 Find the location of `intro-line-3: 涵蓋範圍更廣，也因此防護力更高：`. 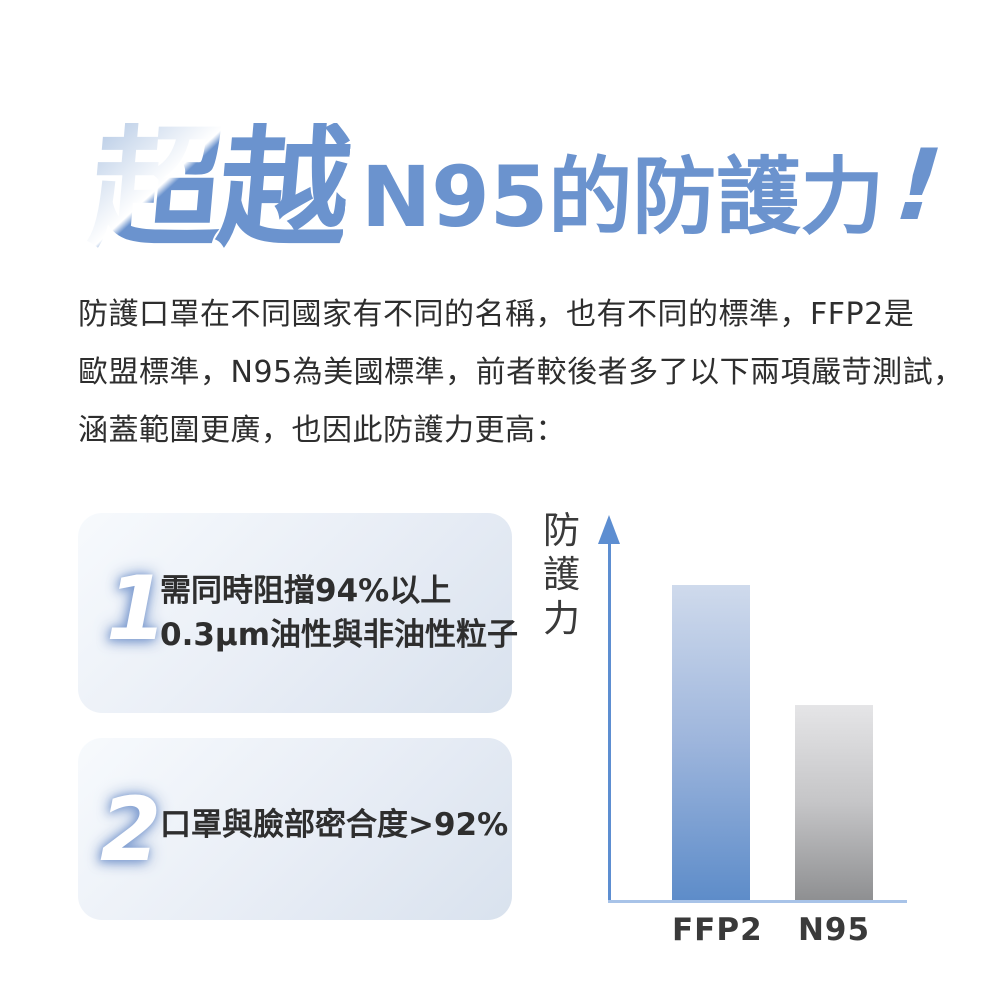

intro-line-3: 涵蓋範圍更廣，也因此防護力更高： is located at coordinates (322, 430).